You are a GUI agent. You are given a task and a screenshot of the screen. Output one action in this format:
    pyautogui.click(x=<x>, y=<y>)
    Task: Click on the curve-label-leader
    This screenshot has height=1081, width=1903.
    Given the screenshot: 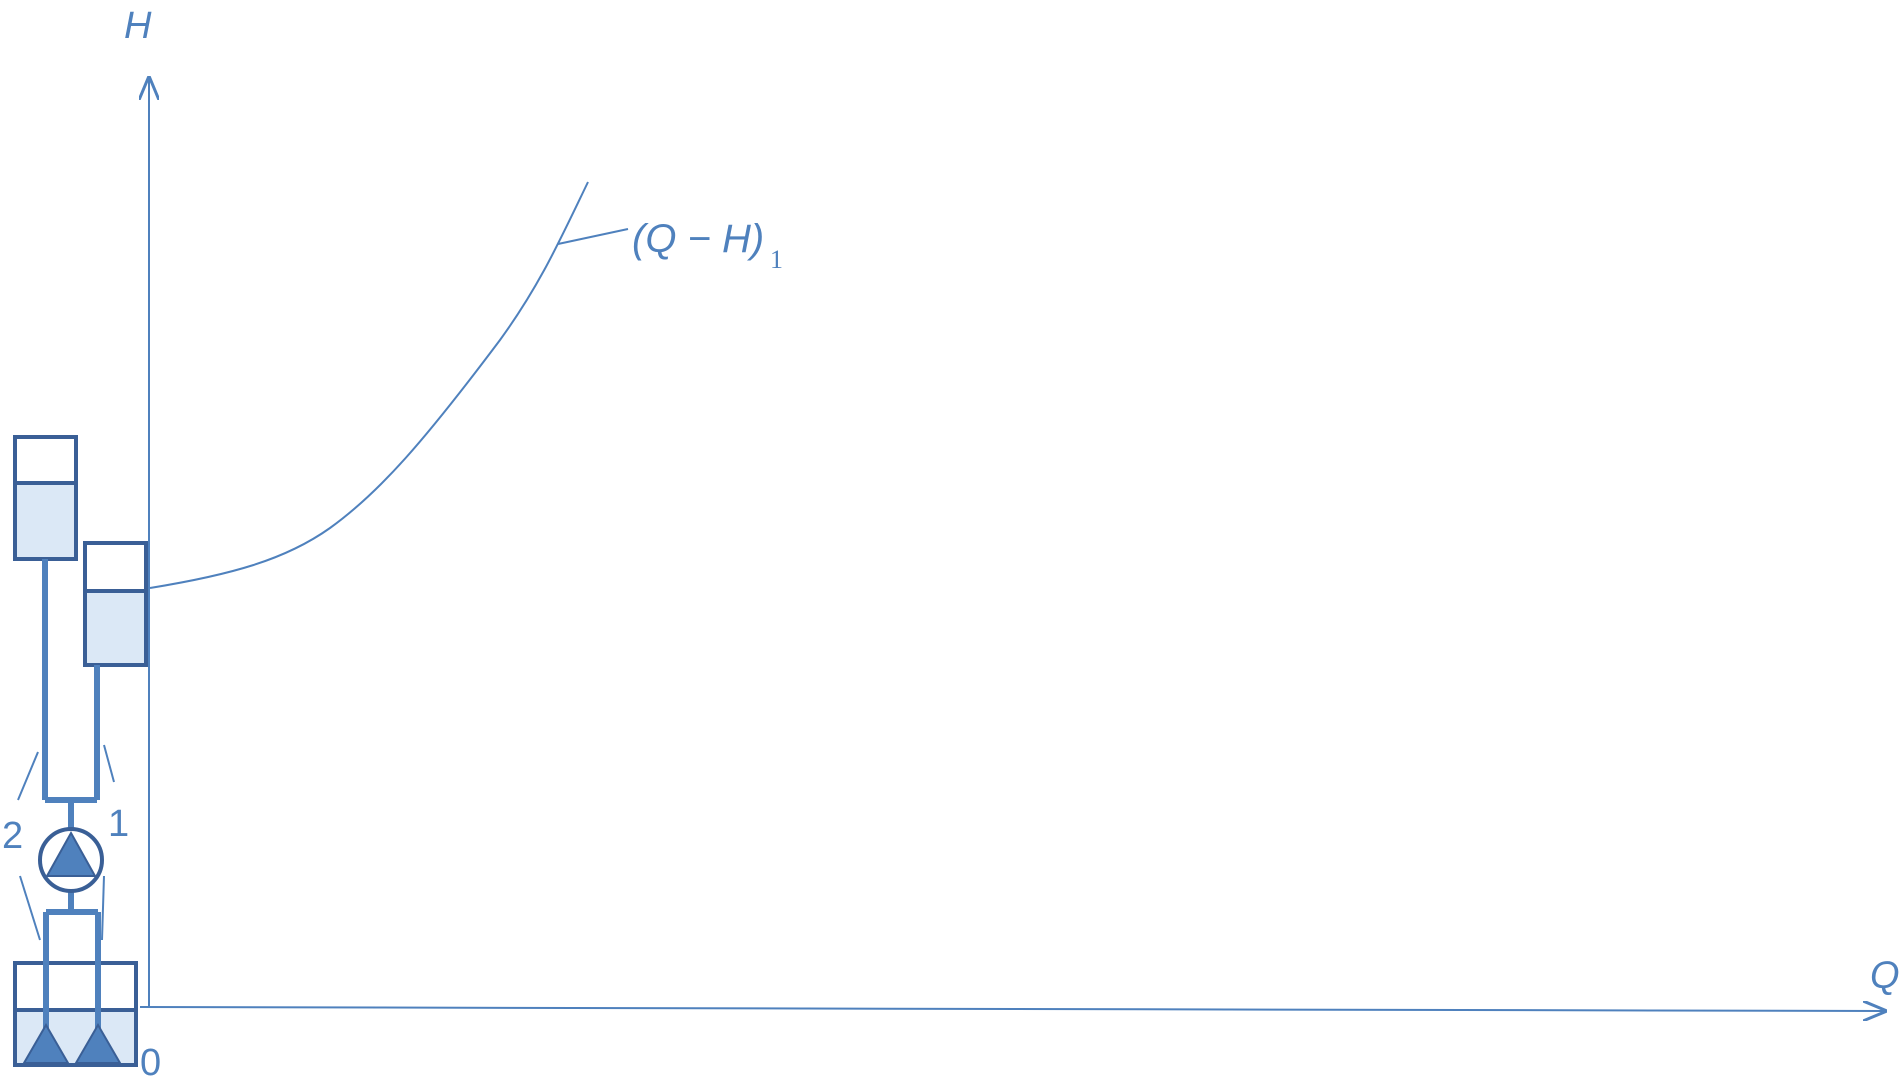 What is the action you would take?
    pyautogui.click(x=593, y=236)
    